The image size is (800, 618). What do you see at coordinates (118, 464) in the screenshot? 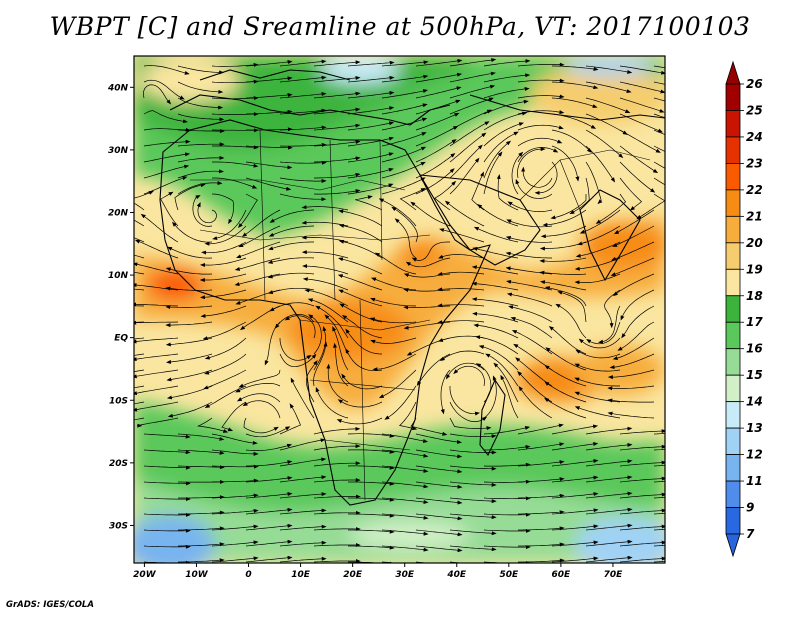
I see `lat-tick-label: 20S` at bounding box center [118, 464].